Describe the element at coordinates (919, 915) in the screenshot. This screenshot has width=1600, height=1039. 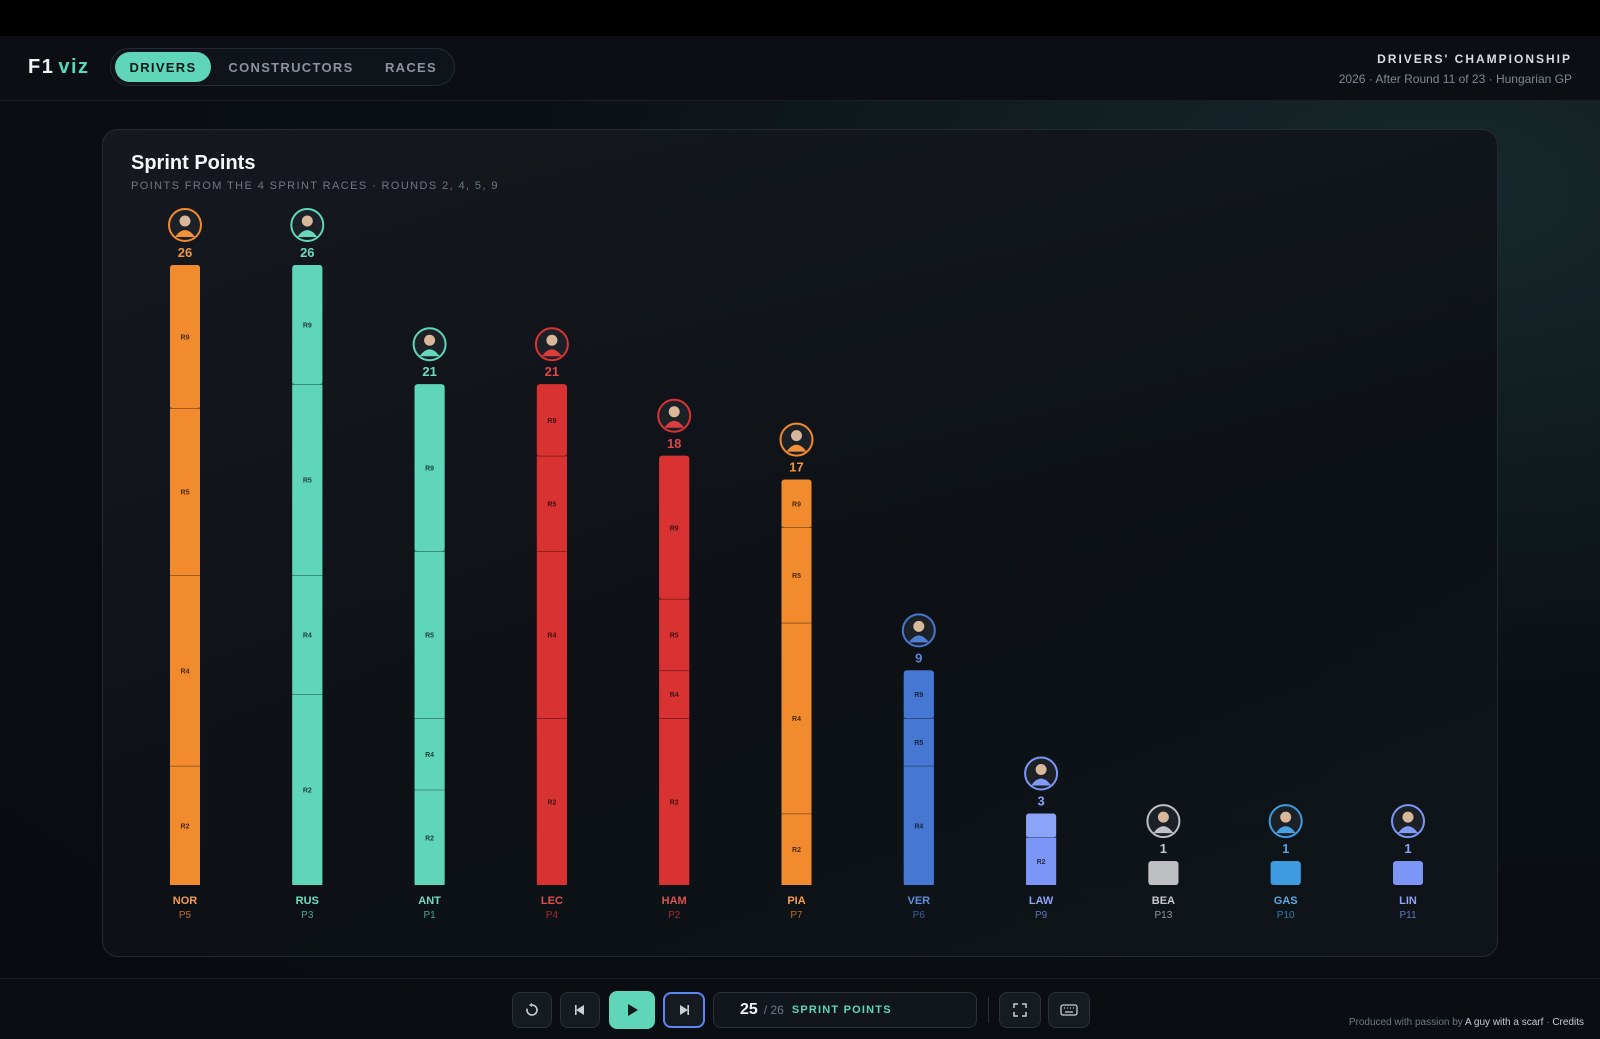
I see `driver-position: P6` at that location.